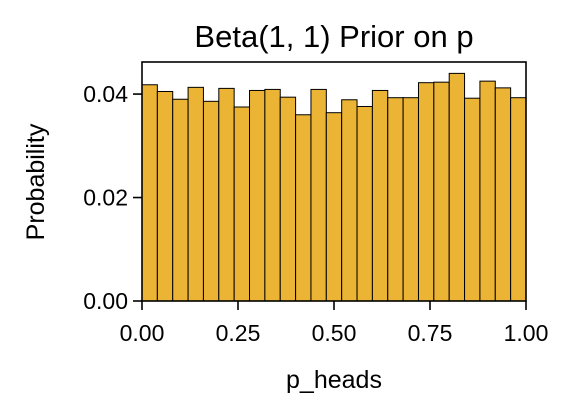  I want to click on x-tick-label: 0.25, so click(238, 333).